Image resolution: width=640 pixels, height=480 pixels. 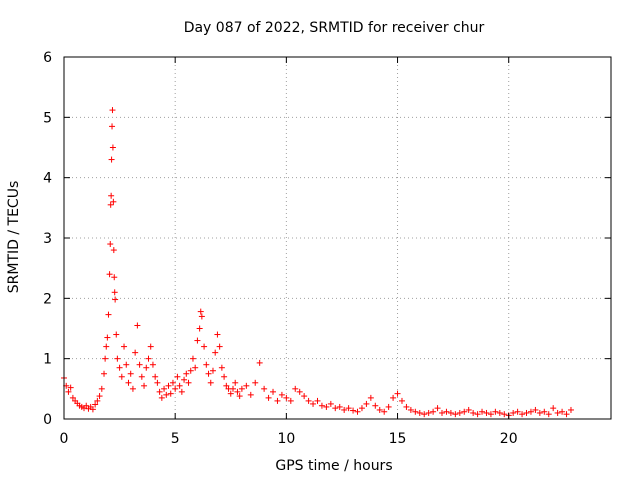 I want to click on y-tick-label: 3, so click(x=47, y=239).